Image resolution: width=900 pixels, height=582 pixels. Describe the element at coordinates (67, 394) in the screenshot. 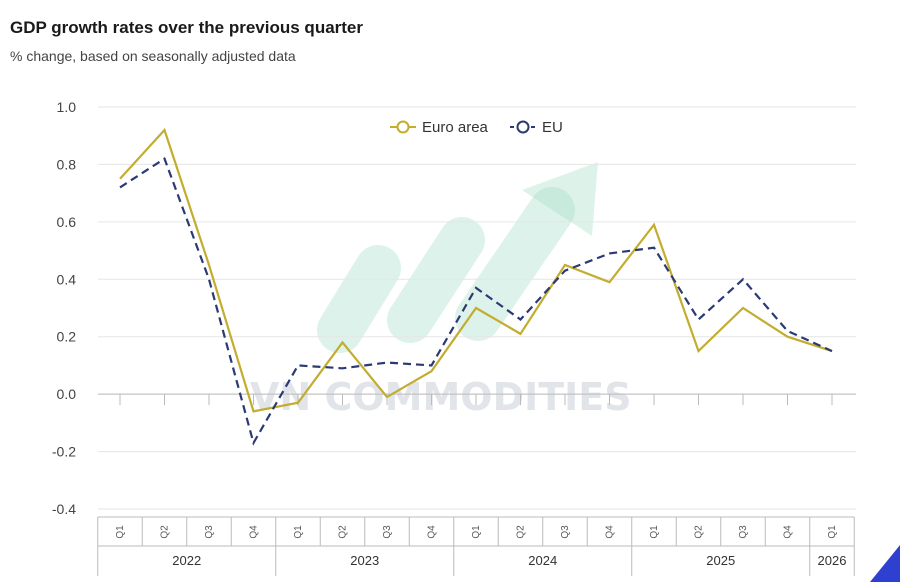

I see `y-tick-label: 0.0` at that location.